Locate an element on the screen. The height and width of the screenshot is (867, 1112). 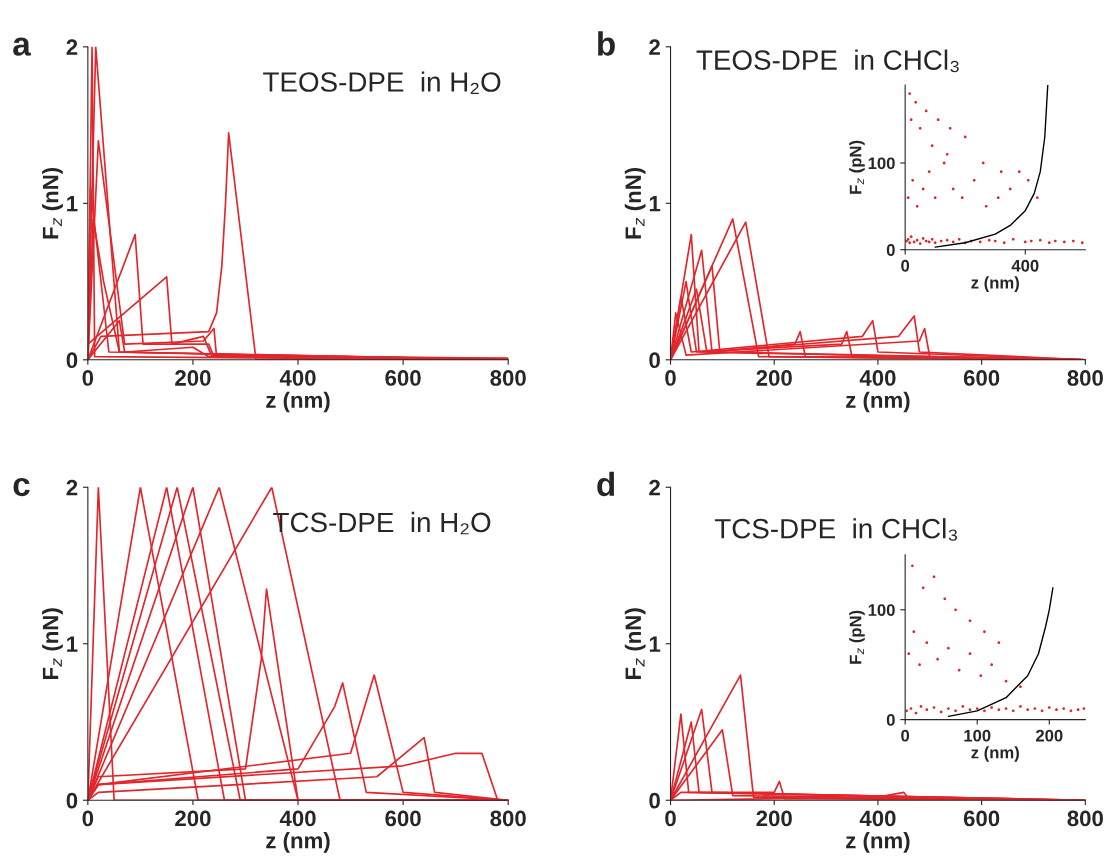
chart-title: c is located at coordinates (21, 487).